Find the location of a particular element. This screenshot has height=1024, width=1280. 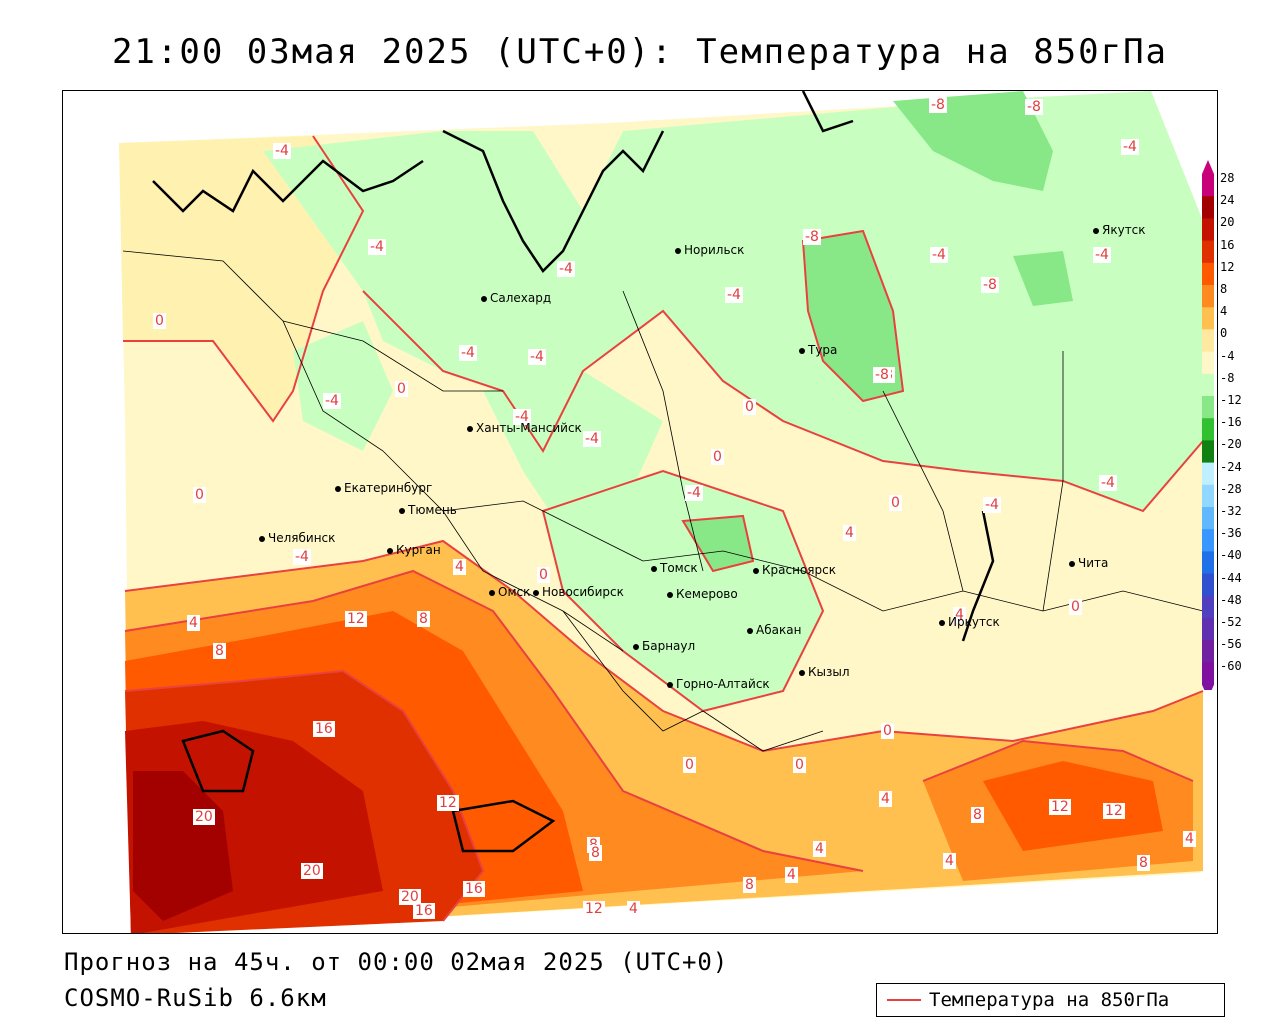

city-name: Ханты-Мансийск is located at coordinates (529, 428).